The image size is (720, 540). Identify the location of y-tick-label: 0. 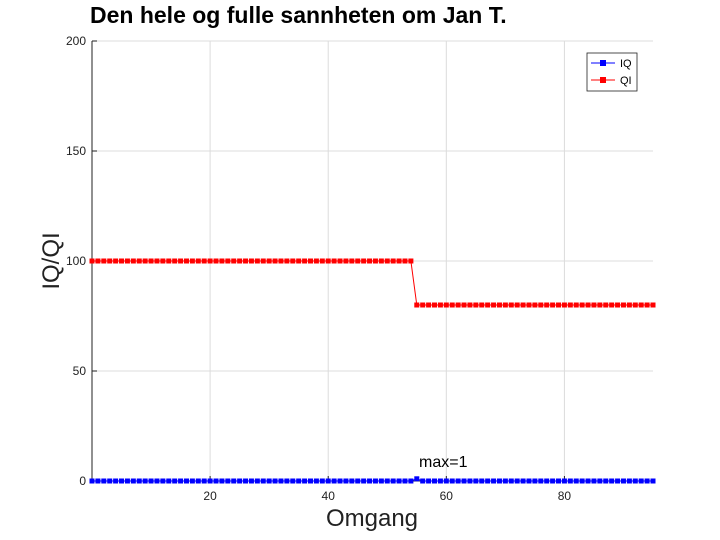
(82, 481).